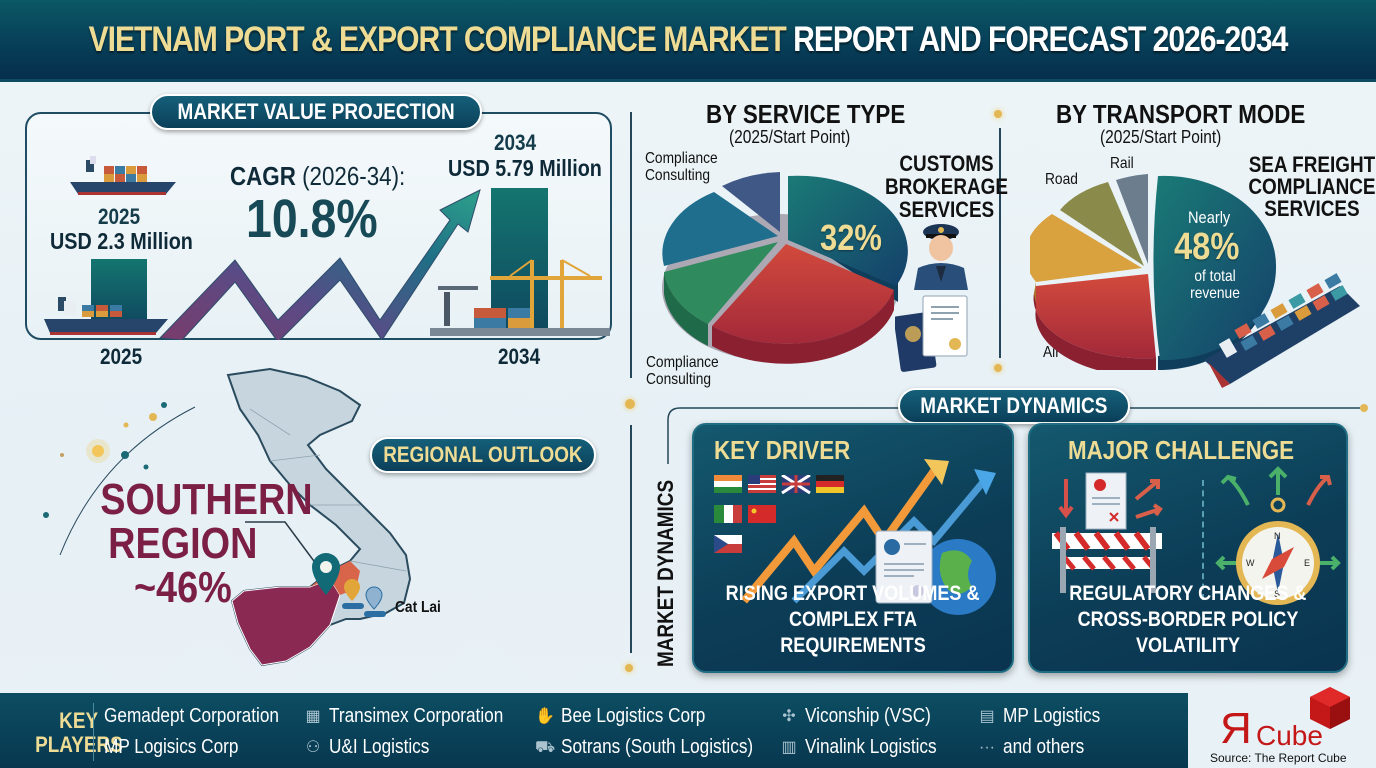  Describe the element at coordinates (620, 716) in the screenshot. I see `player-item: ✋ Bee Logistics Corp` at that location.